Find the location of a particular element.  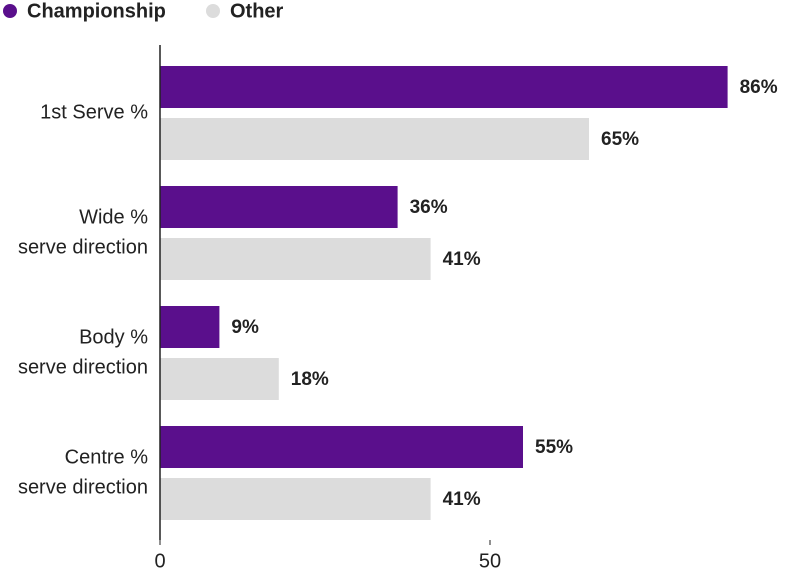

legend-label: Championship is located at coordinates (96, 11).